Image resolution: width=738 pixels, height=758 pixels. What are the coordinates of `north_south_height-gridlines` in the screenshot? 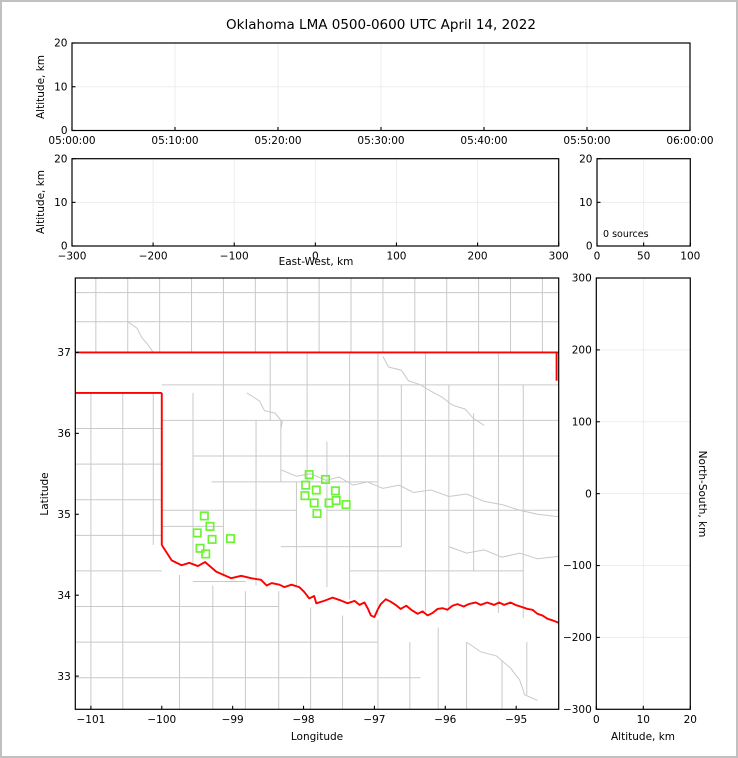 It's located at (643, 494).